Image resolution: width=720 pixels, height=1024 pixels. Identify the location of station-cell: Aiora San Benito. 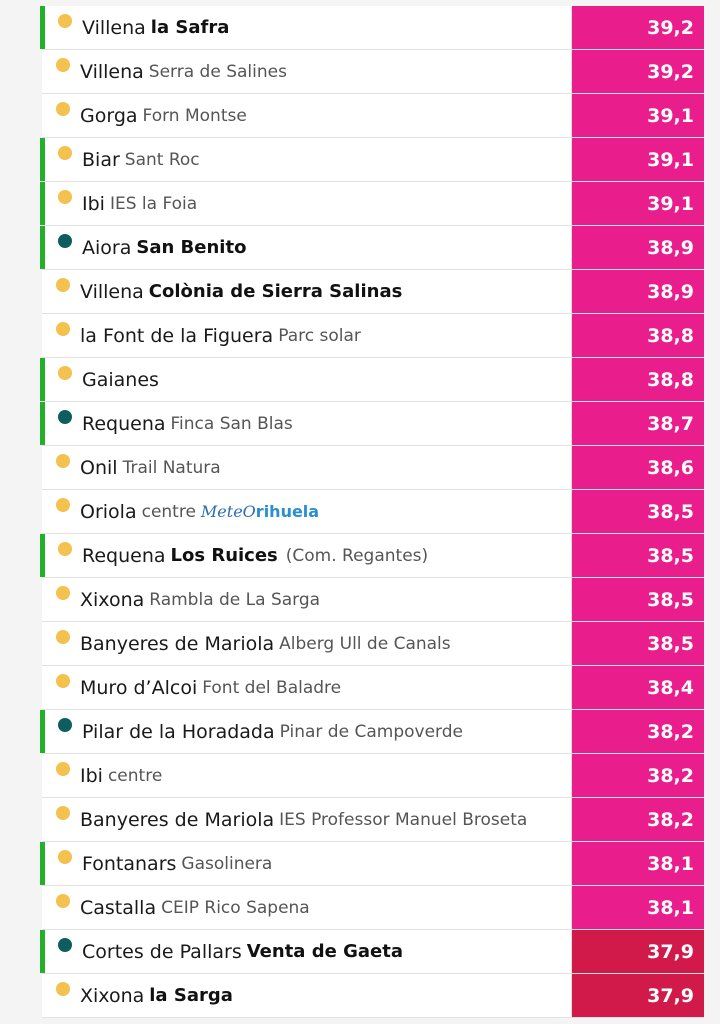
(307, 247).